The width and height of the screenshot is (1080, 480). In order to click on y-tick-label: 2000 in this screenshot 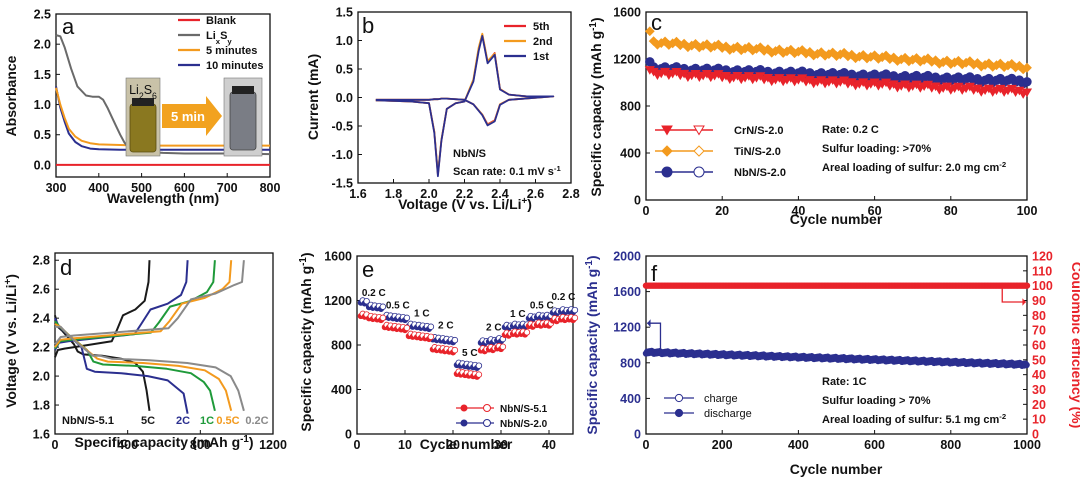, I will do `click(627, 257)`.